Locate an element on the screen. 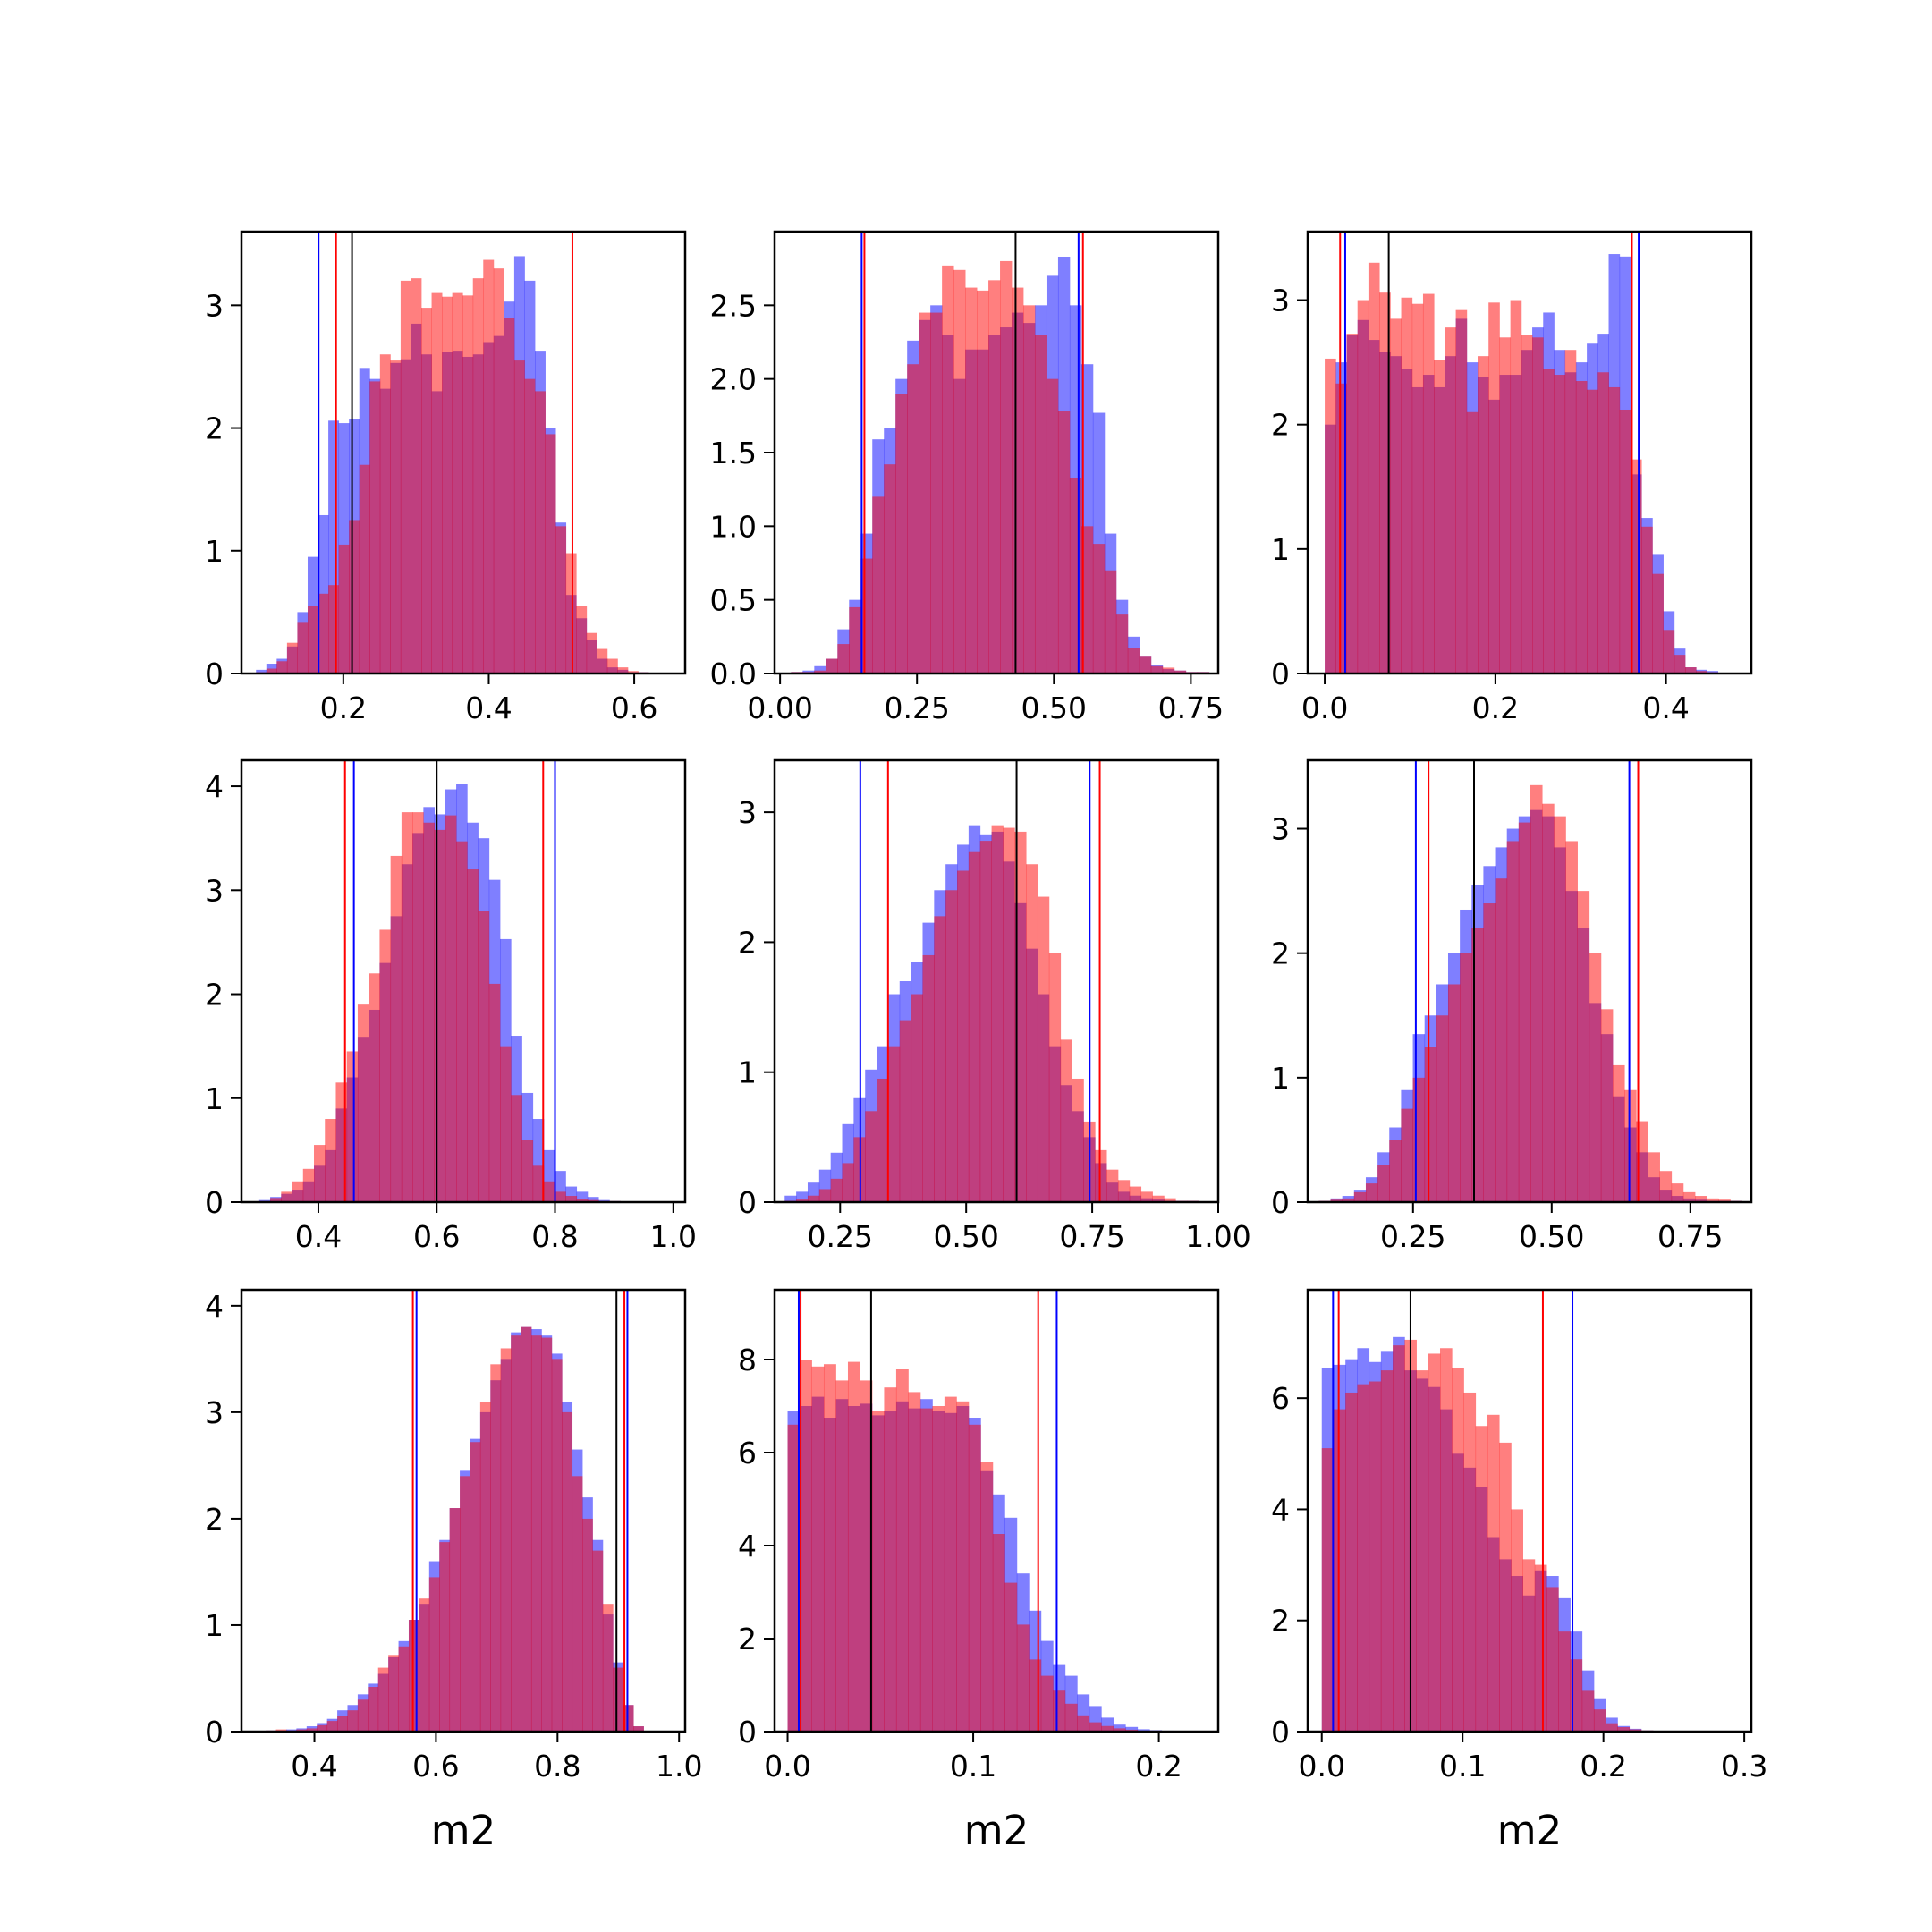  subplot-4: 0.4 0.6 0.8 1.0 0 1 2 3 4 is located at coordinates (451, 1006).